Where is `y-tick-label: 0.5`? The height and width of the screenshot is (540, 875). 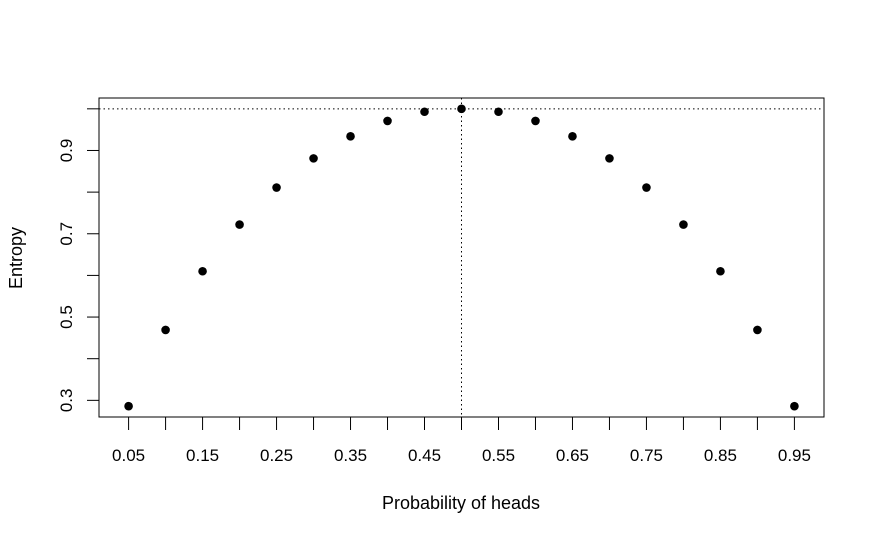
y-tick-label: 0.5 is located at coordinates (66, 317).